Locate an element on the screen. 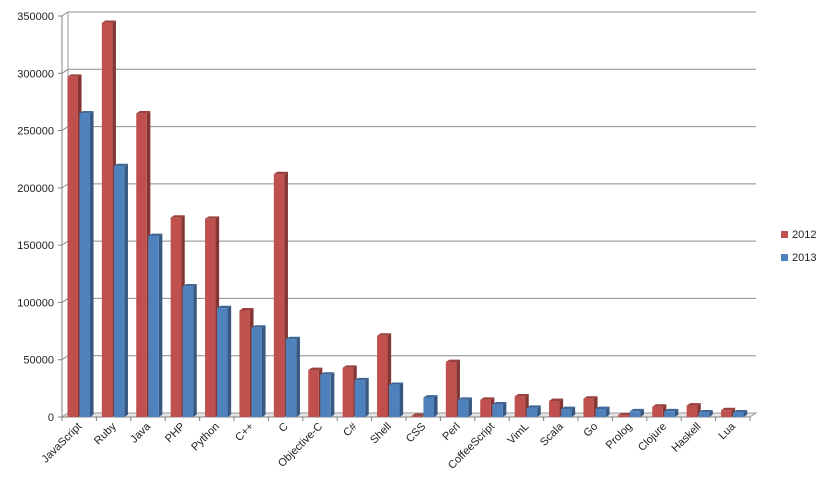  y-tick-label: 50000 is located at coordinates (38, 361).